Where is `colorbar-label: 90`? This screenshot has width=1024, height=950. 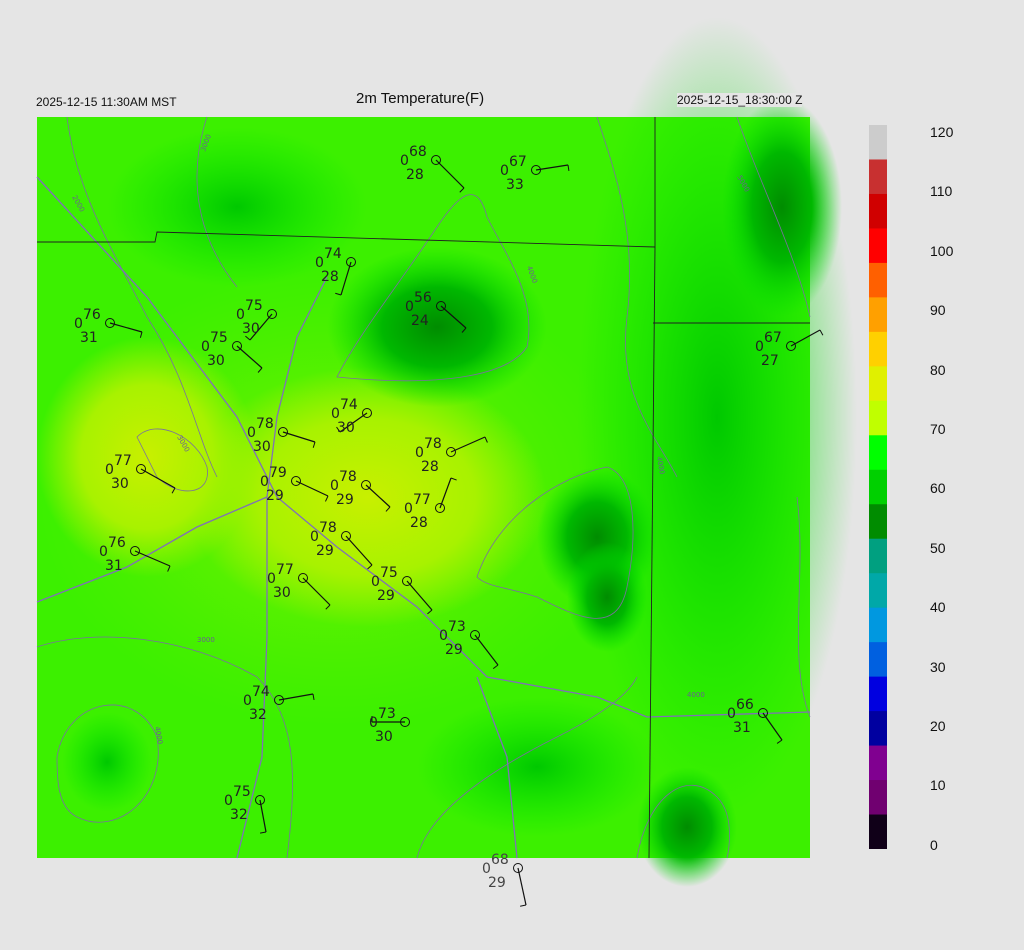 colorbar-label: 90 is located at coordinates (938, 310).